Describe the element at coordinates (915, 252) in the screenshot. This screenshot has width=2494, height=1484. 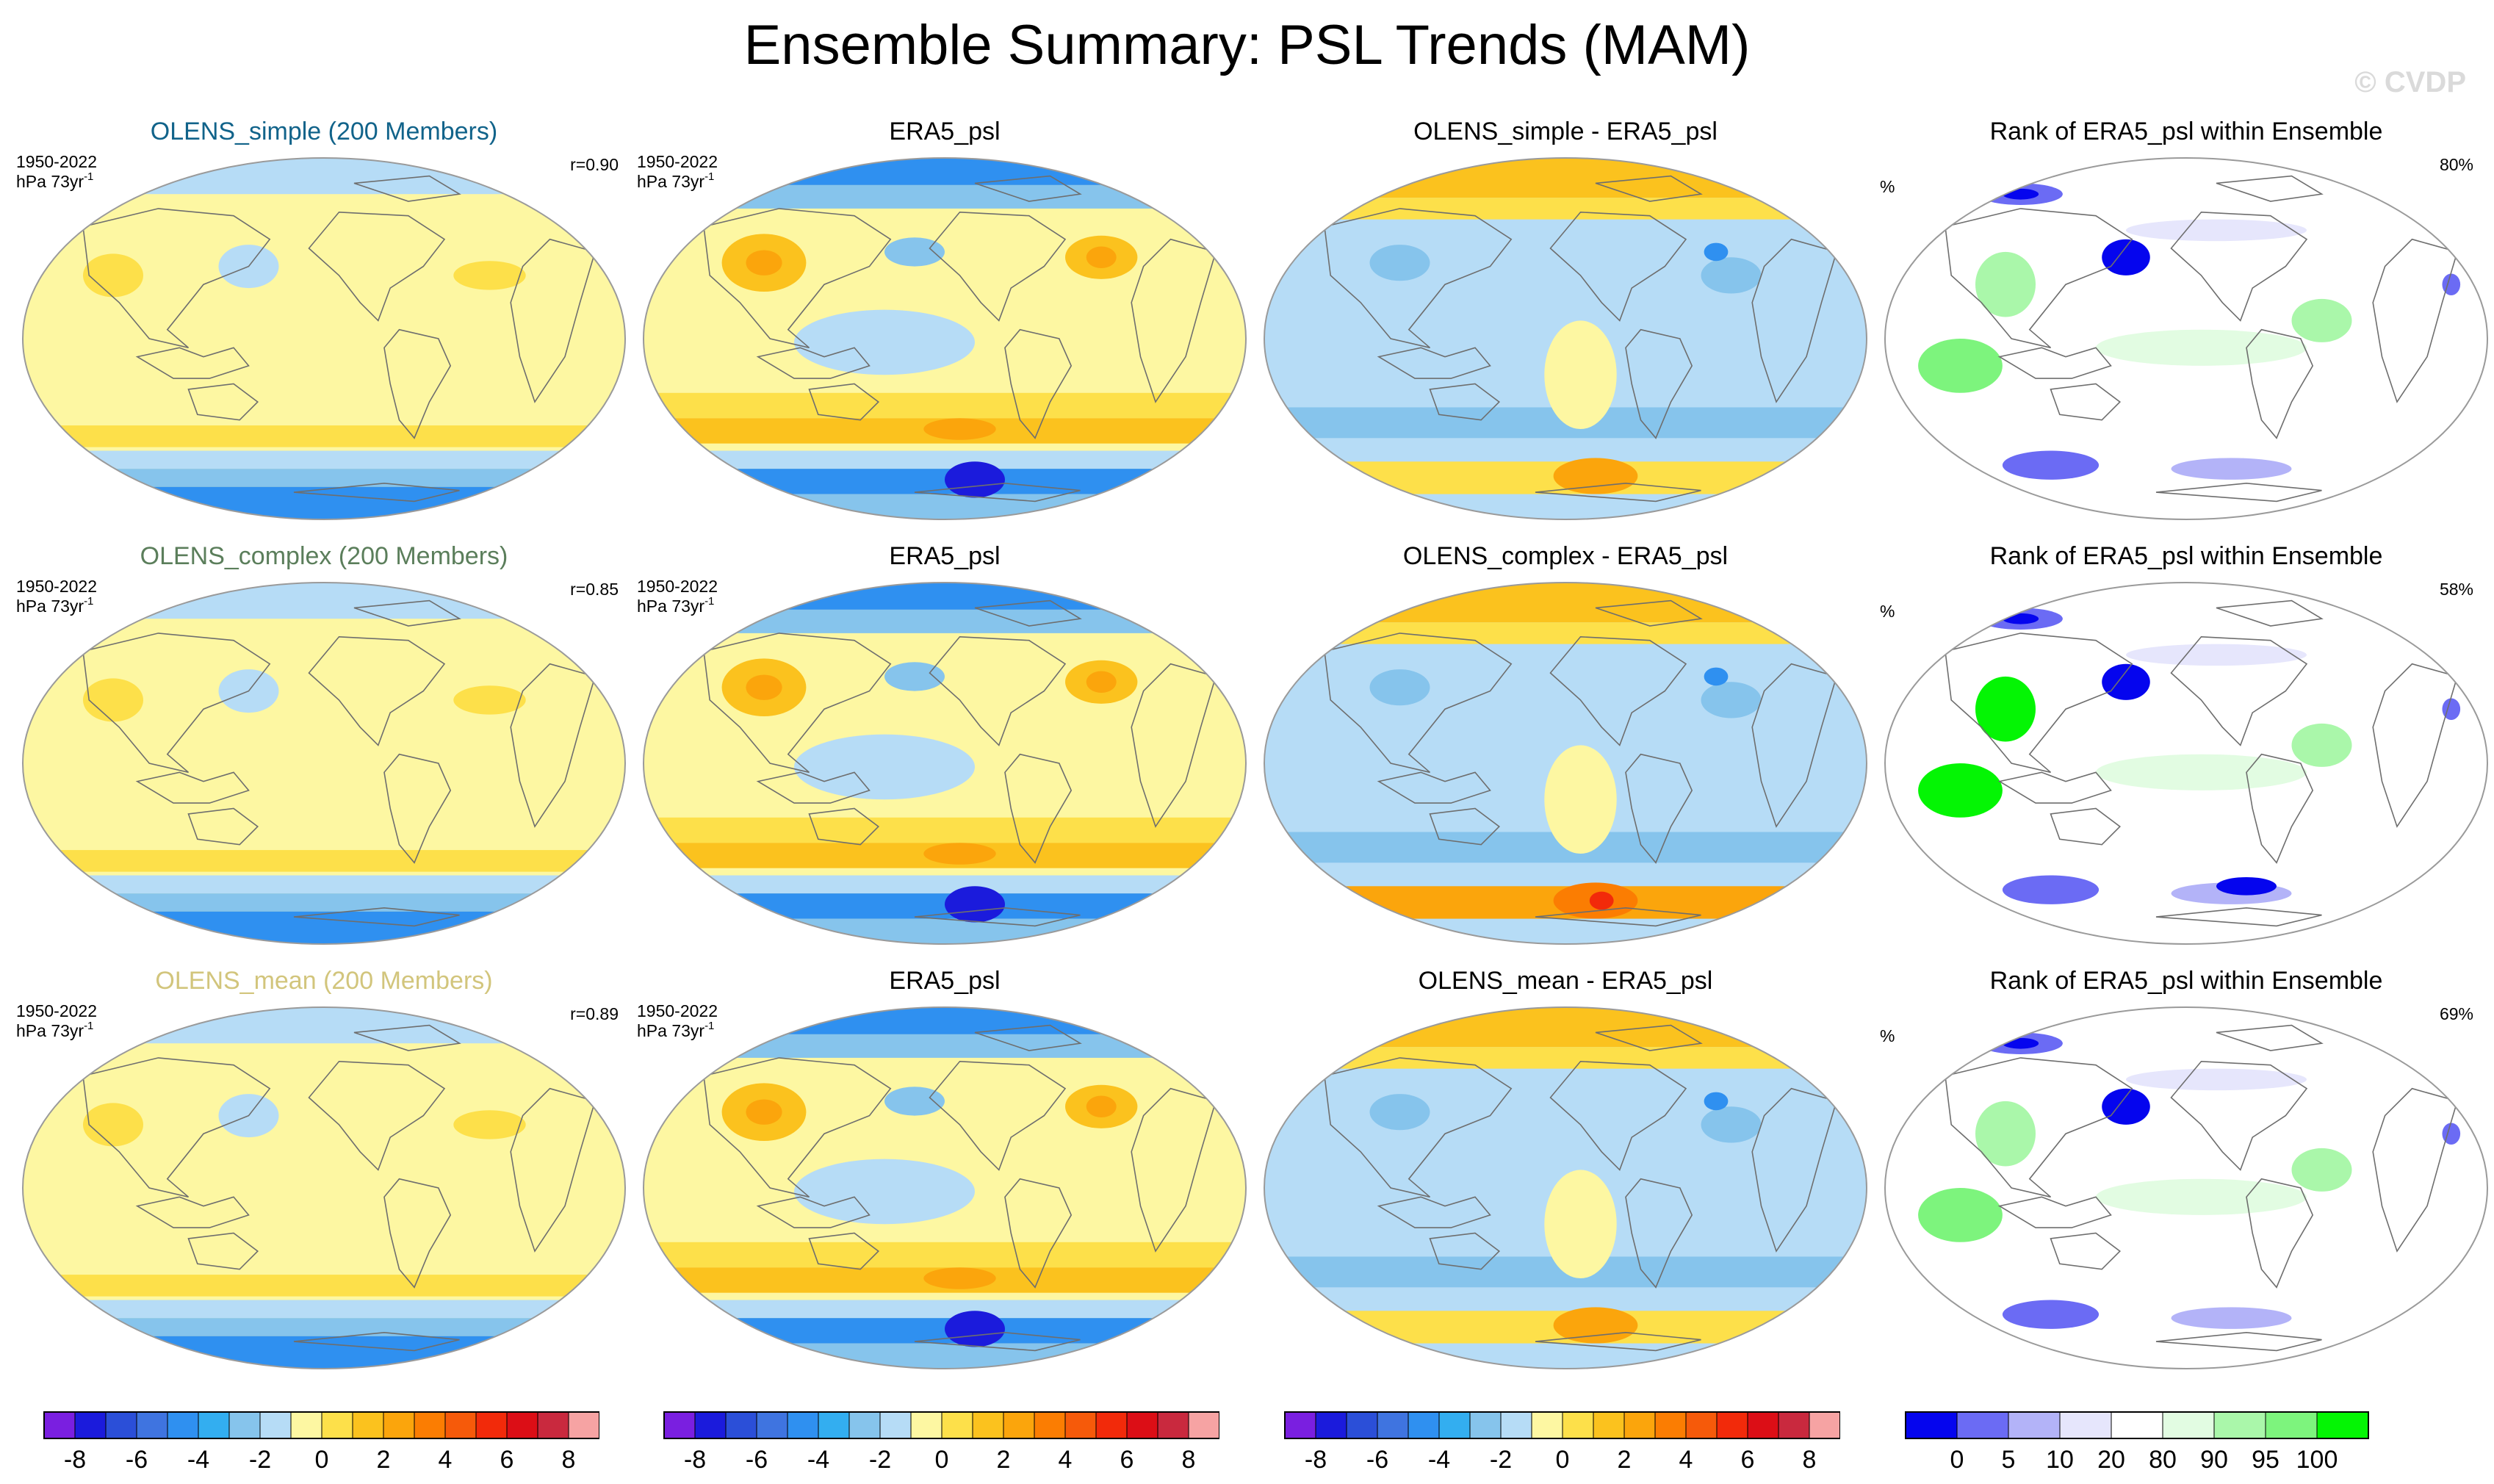
I see `pac-low` at that location.